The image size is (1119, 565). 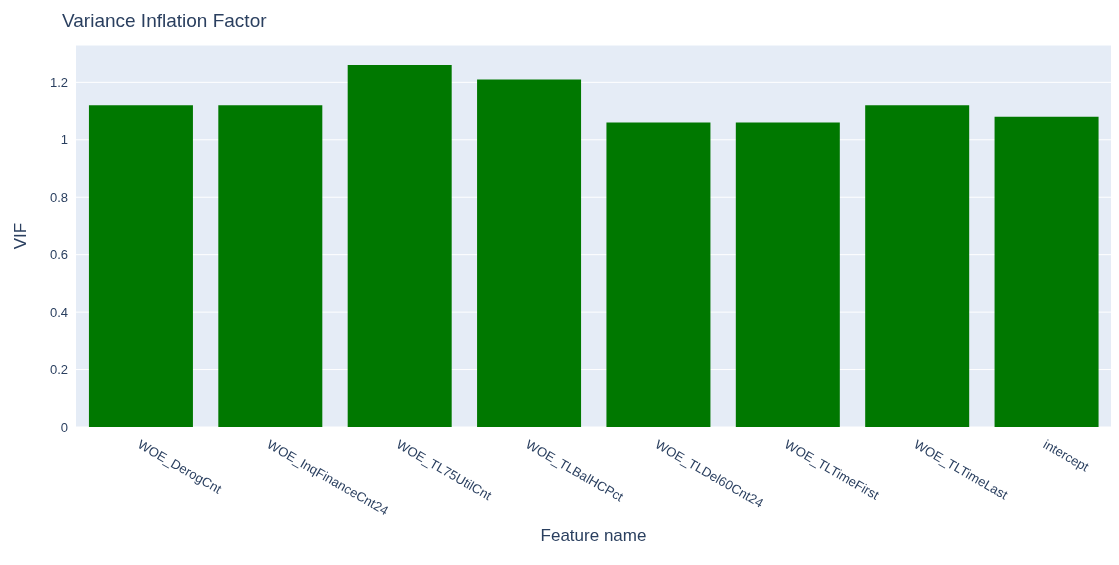 What do you see at coordinates (64, 140) in the screenshot?
I see `y-tick-label: 1` at bounding box center [64, 140].